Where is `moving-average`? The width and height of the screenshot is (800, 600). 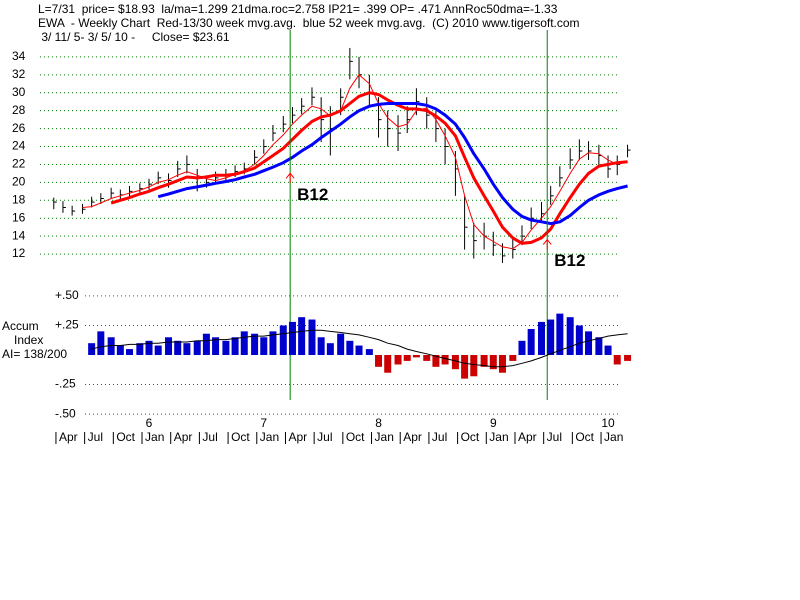
moving-average is located at coordinates (392, 164).